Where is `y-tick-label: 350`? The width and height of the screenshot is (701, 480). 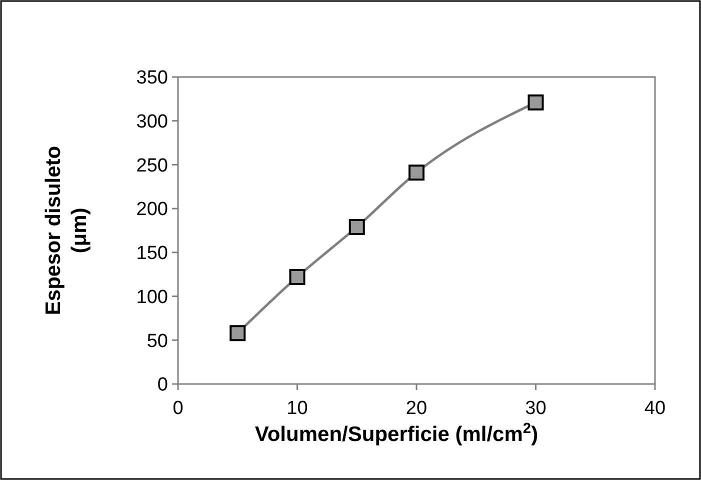
y-tick-label: 350 is located at coordinates (152, 78).